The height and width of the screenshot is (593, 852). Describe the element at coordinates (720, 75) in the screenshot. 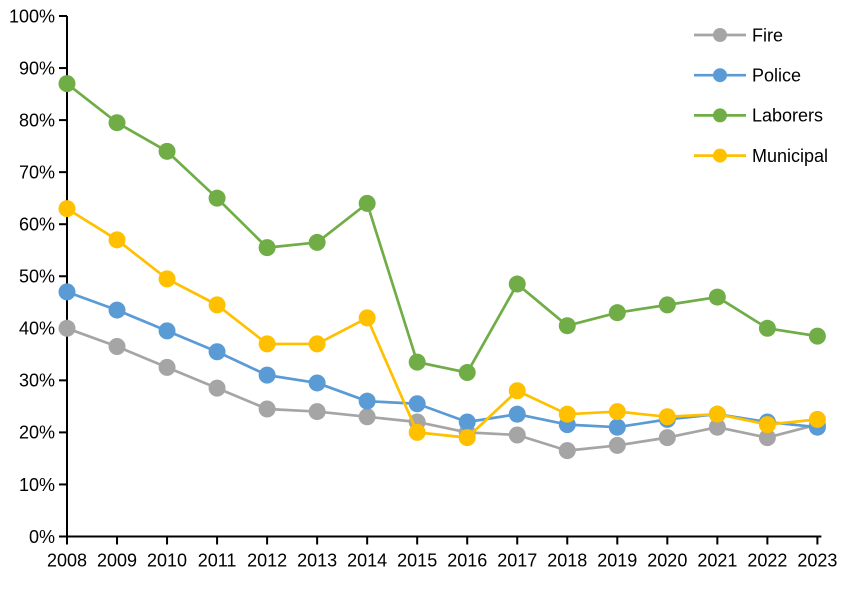

I see `legend-marker-police` at that location.